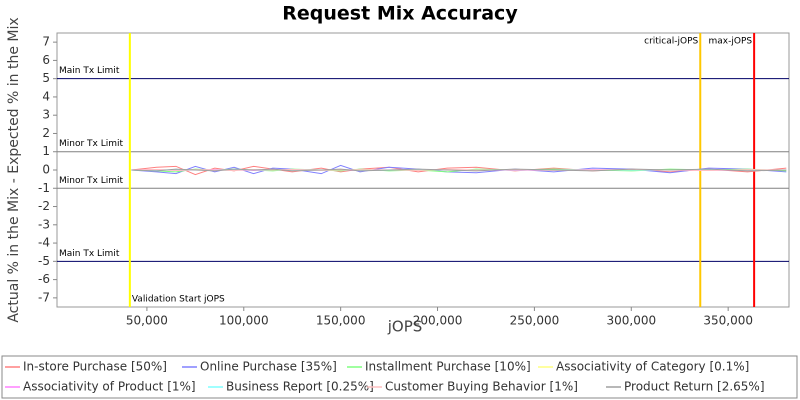  I want to click on y-tick-label: 2, so click(46, 133).